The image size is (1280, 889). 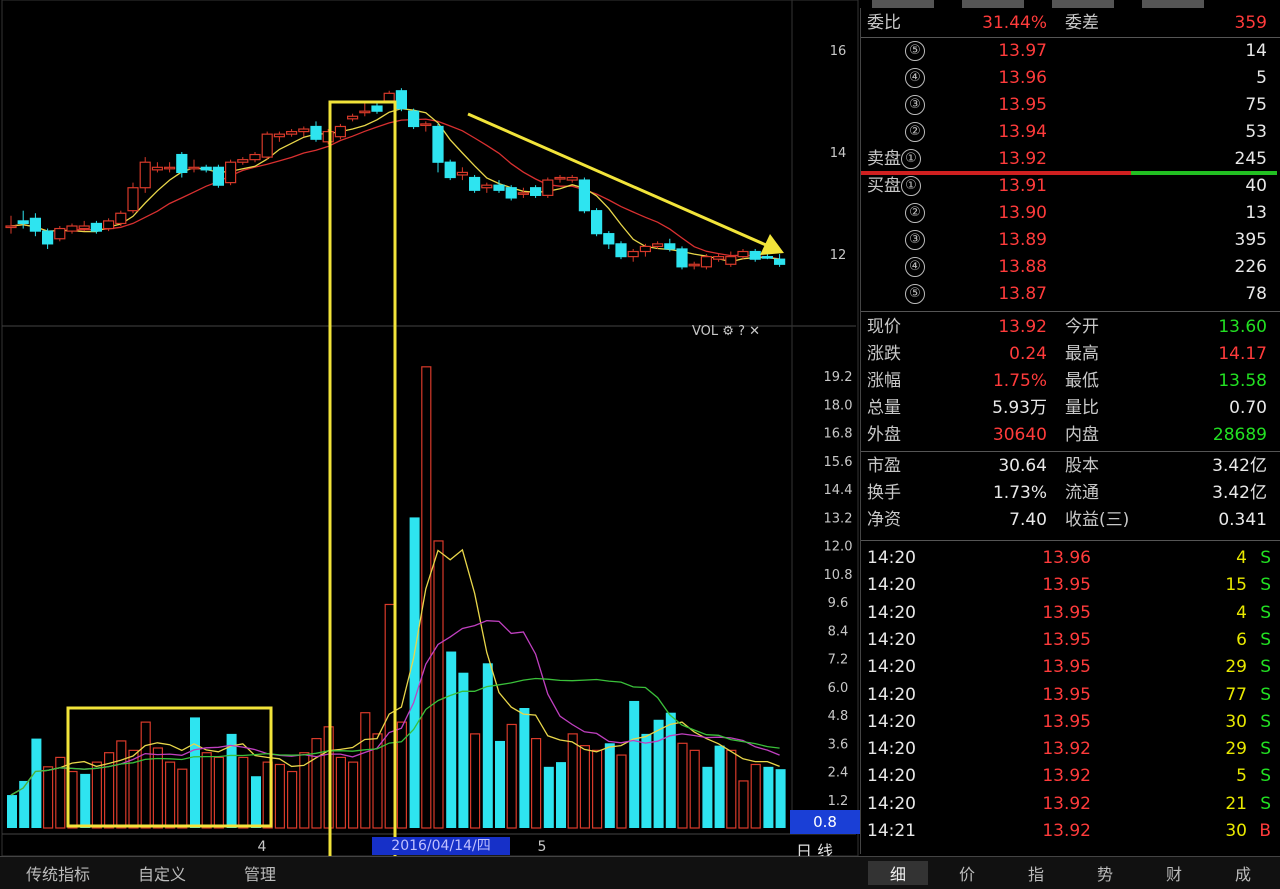 What do you see at coordinates (1028, 520) in the screenshot?
I see `fundamental-value: 7.40` at bounding box center [1028, 520].